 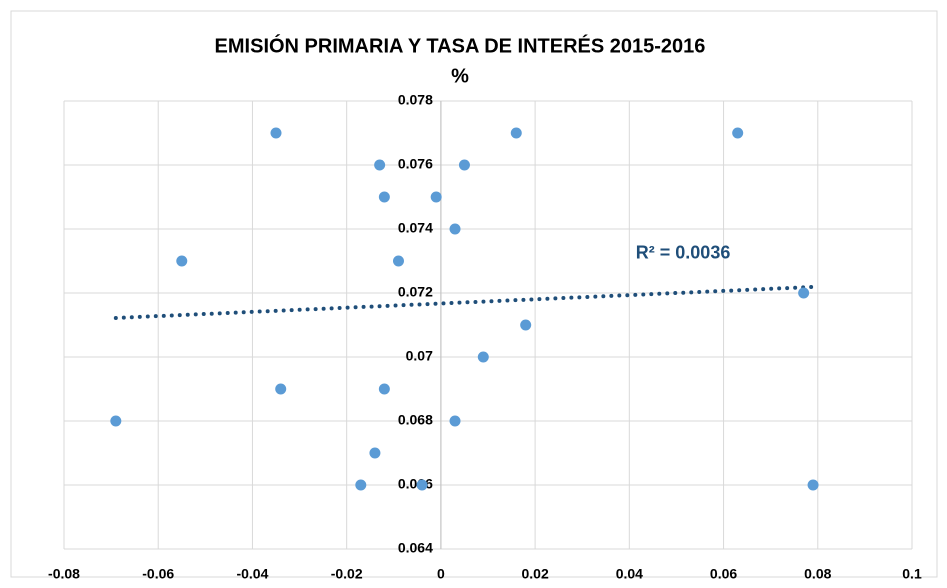 I want to click on y-tick-label: 0.076, so click(x=415, y=164).